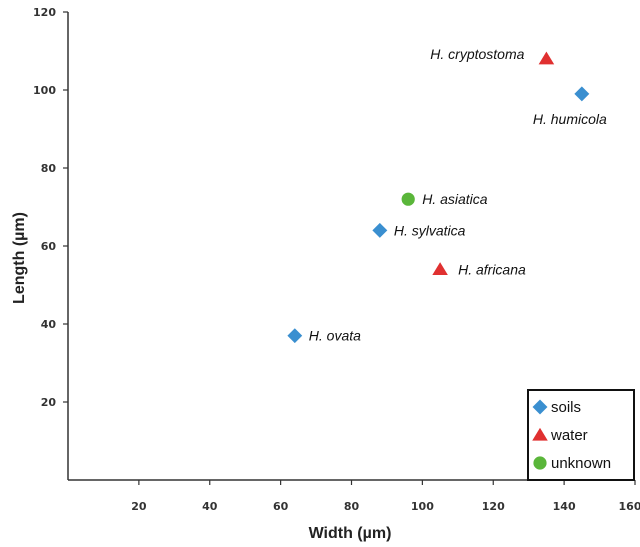  What do you see at coordinates (139, 506) in the screenshot?
I see `x-tick-label: 20` at bounding box center [139, 506].